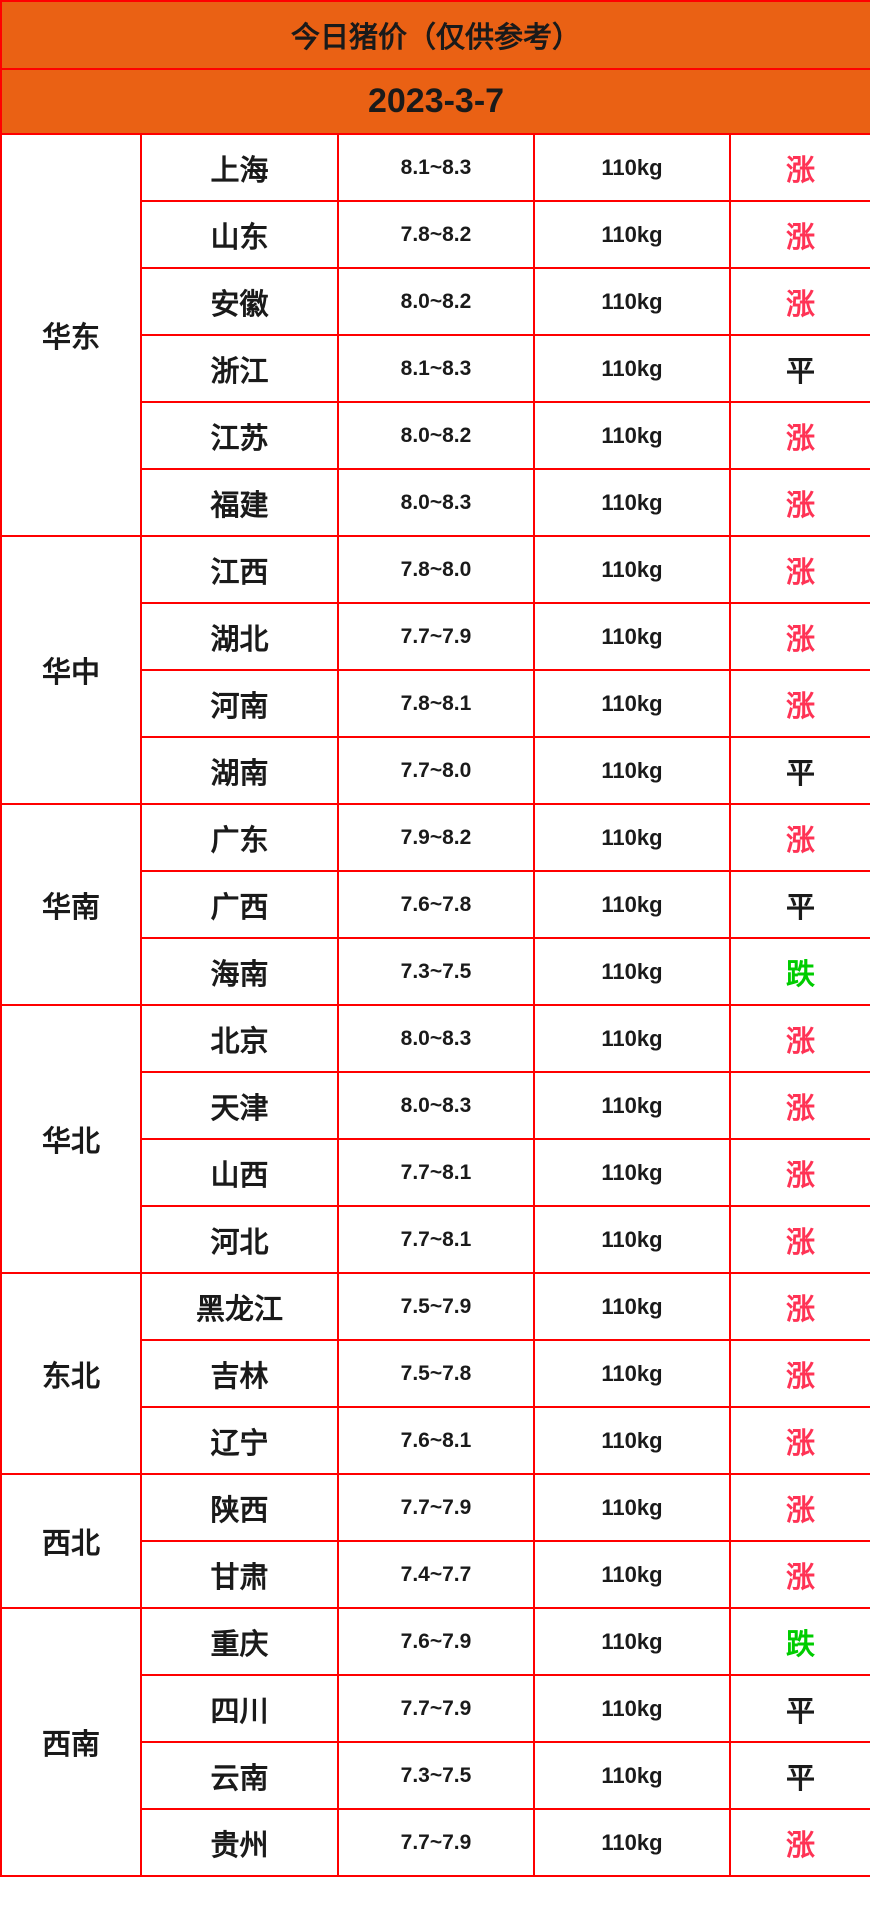  What do you see at coordinates (436, 1306) in the screenshot?
I see `price-cell: 7.5~7.9` at bounding box center [436, 1306].